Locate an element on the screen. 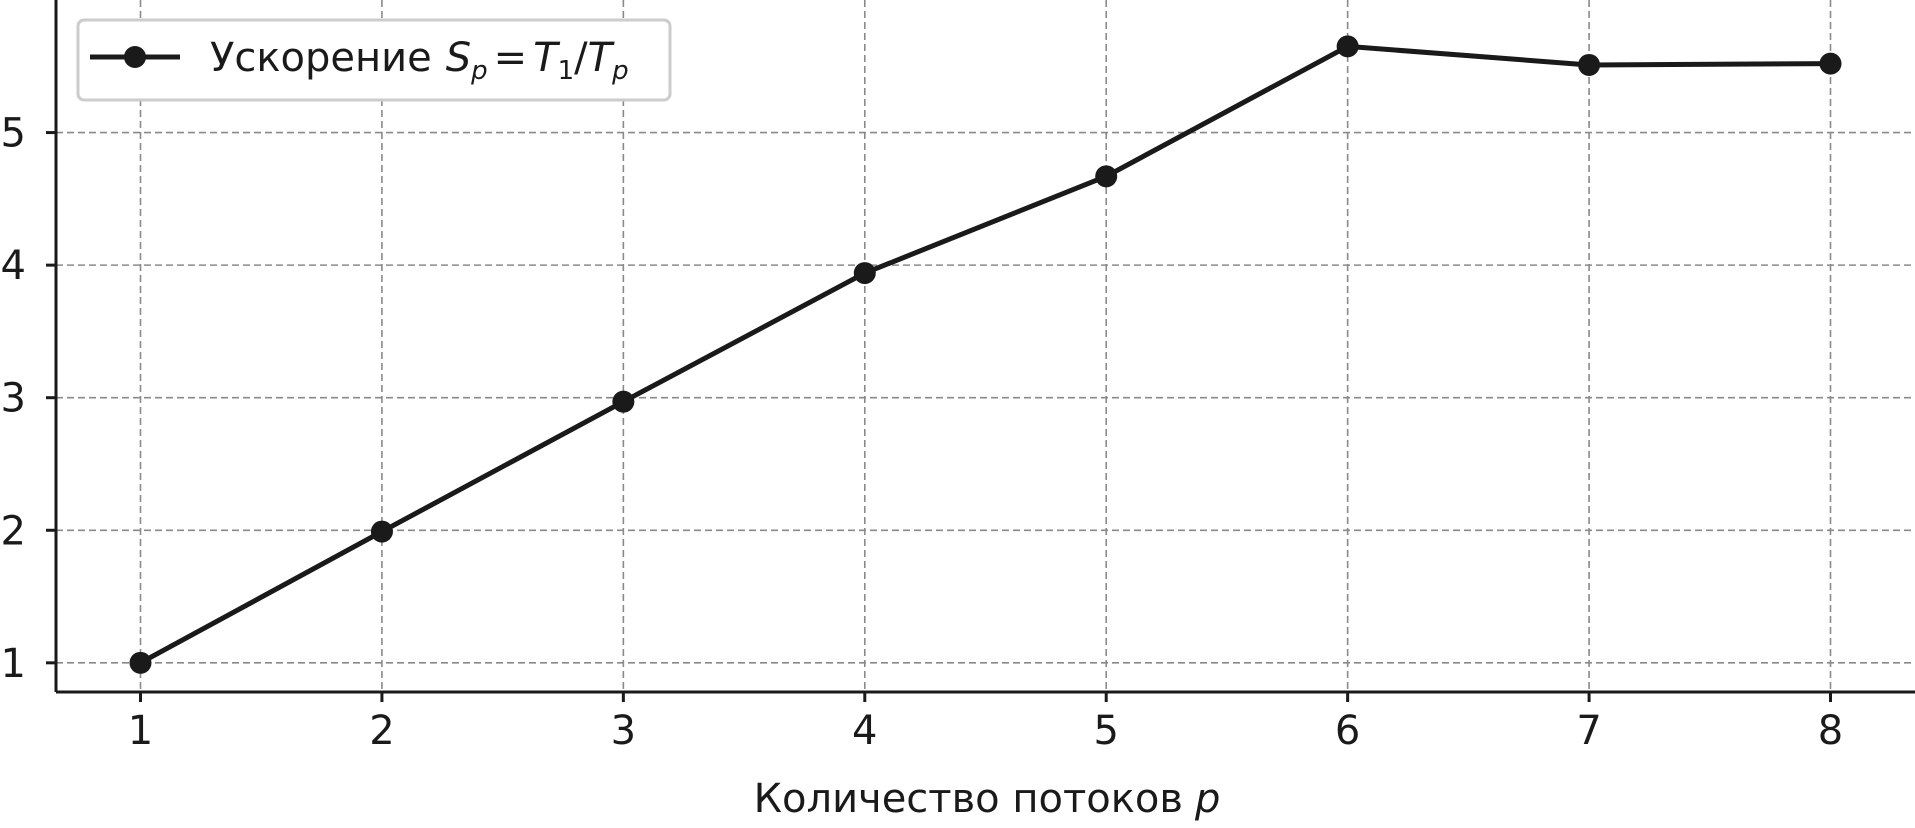 The image size is (1915, 828). x-axis-label: Количество потоков p is located at coordinates (987, 799).